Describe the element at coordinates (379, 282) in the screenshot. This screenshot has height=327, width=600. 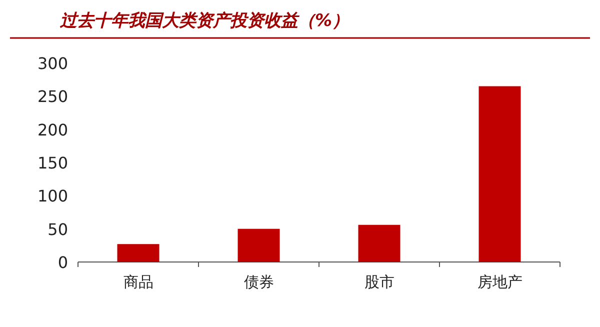
I see `x-tick-label: 股市` at that location.